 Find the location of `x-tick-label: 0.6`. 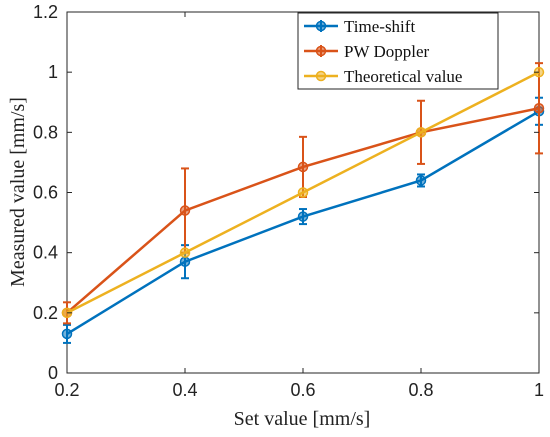

x-tick-label: 0.6 is located at coordinates (302, 390).